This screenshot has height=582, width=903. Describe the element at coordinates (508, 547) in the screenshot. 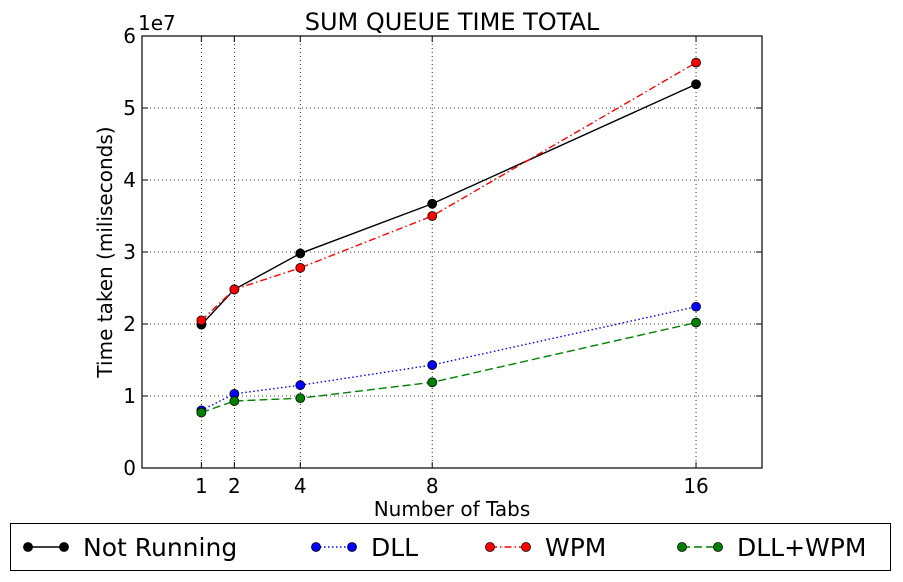

I see `legend-swatch-wpm` at that location.